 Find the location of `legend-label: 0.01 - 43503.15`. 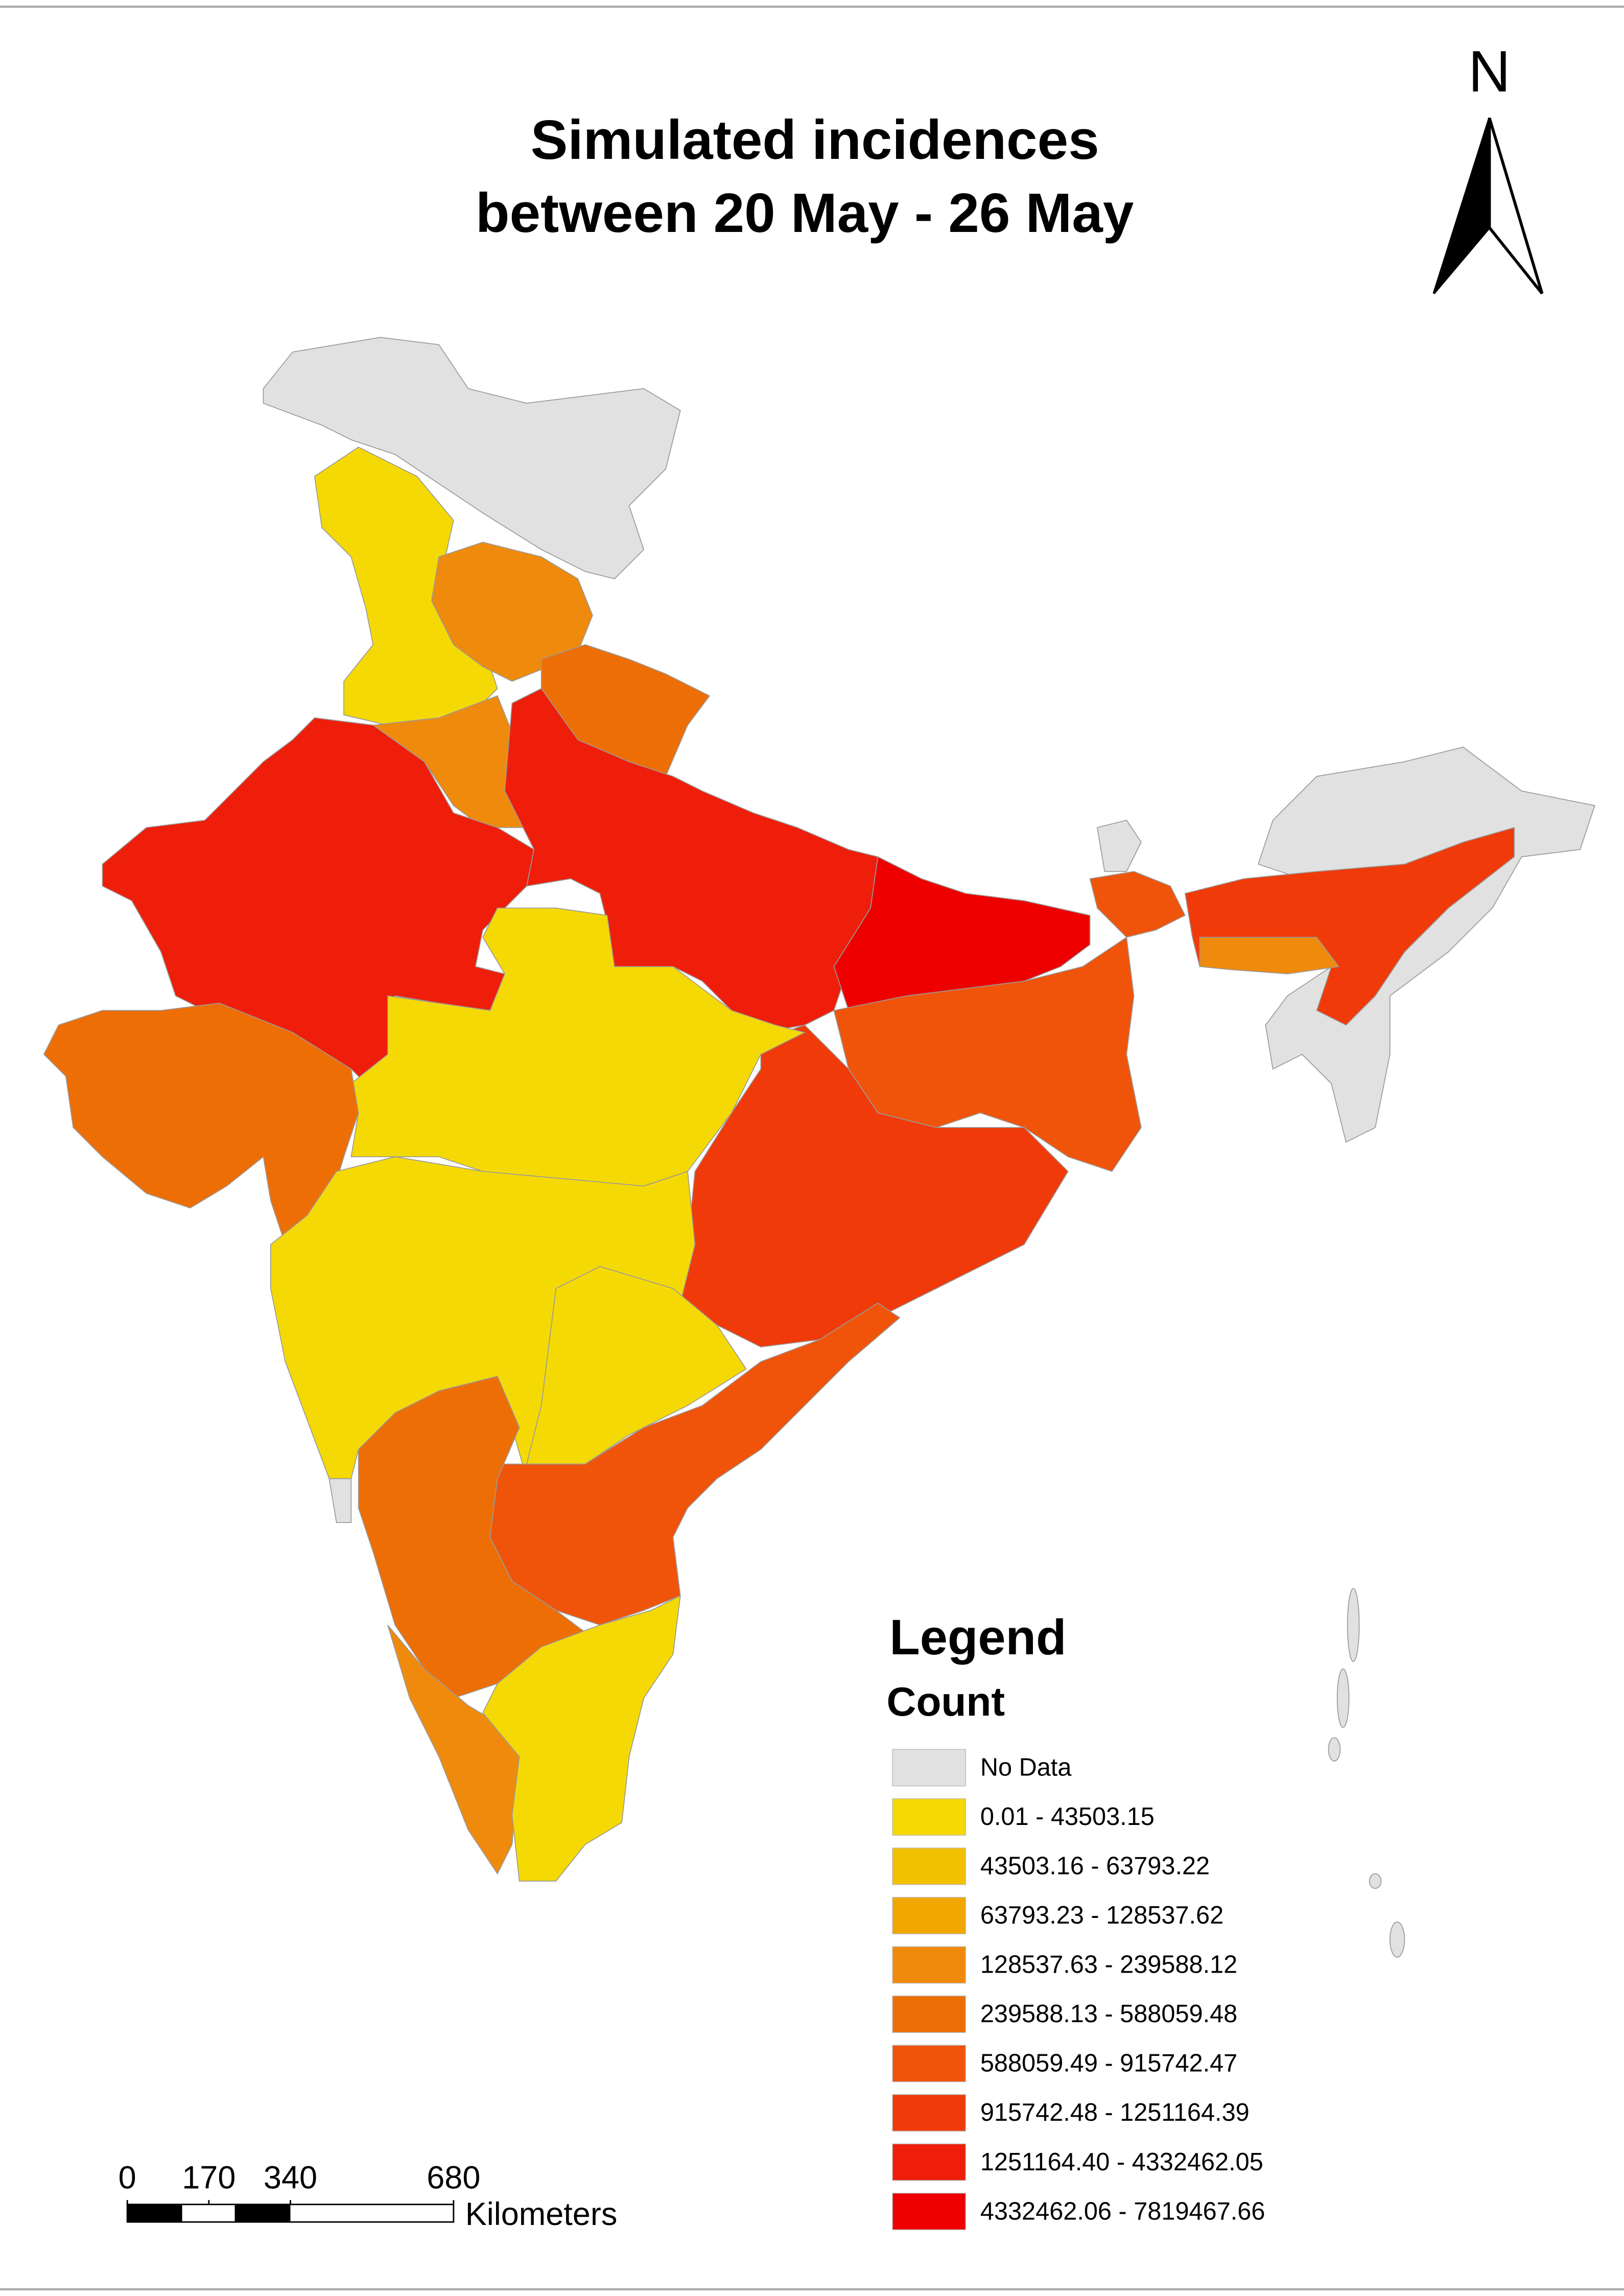

legend-label: 0.01 - 43503.15 is located at coordinates (1067, 1817).